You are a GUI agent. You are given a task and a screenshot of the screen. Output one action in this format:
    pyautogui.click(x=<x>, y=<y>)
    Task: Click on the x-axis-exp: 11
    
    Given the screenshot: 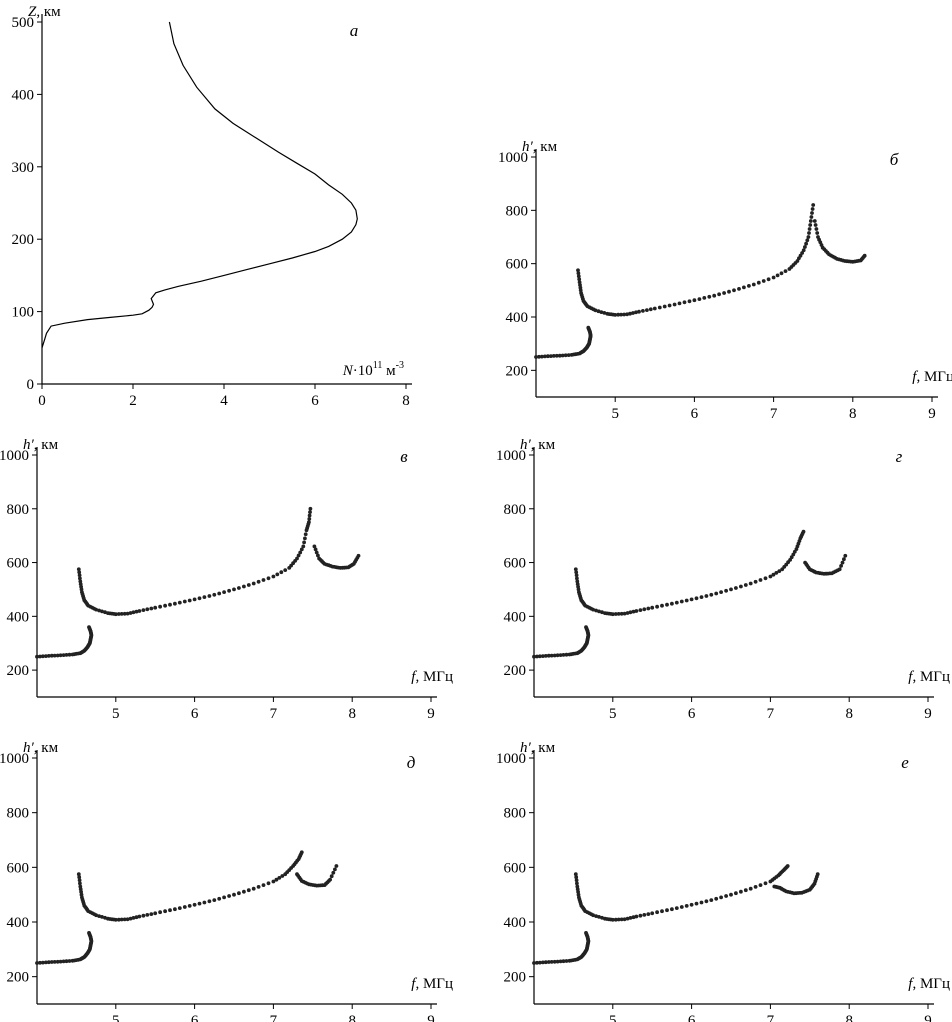 What is the action you would take?
    pyautogui.click(x=378, y=365)
    